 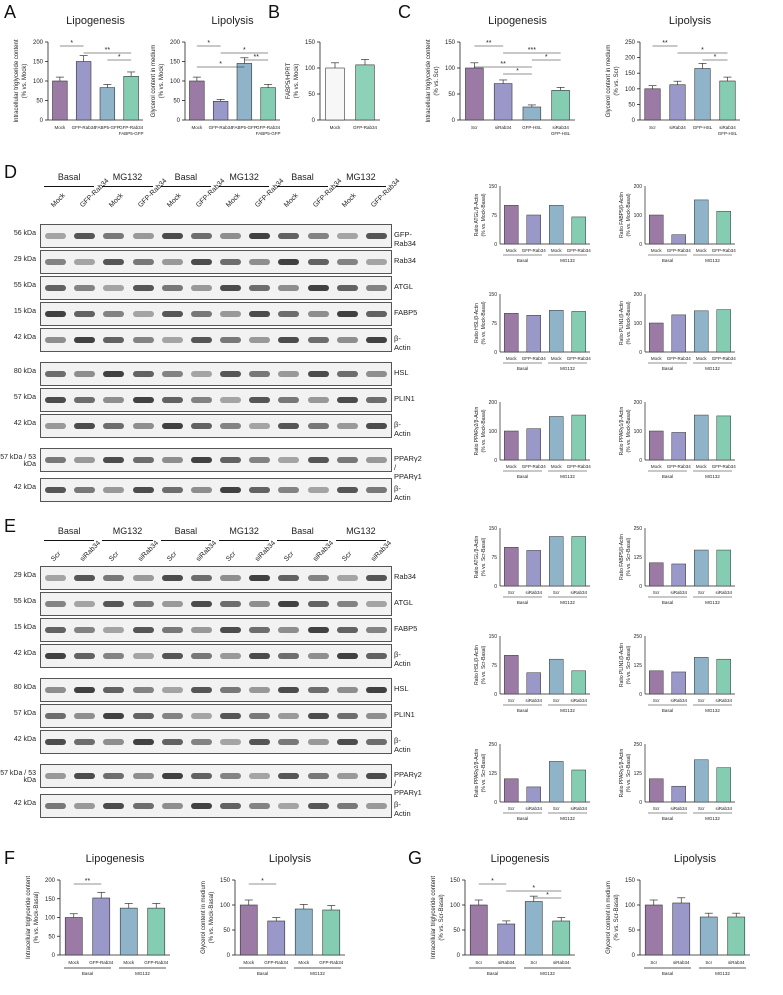 I want to click on condition-line, so click(x=185, y=540).